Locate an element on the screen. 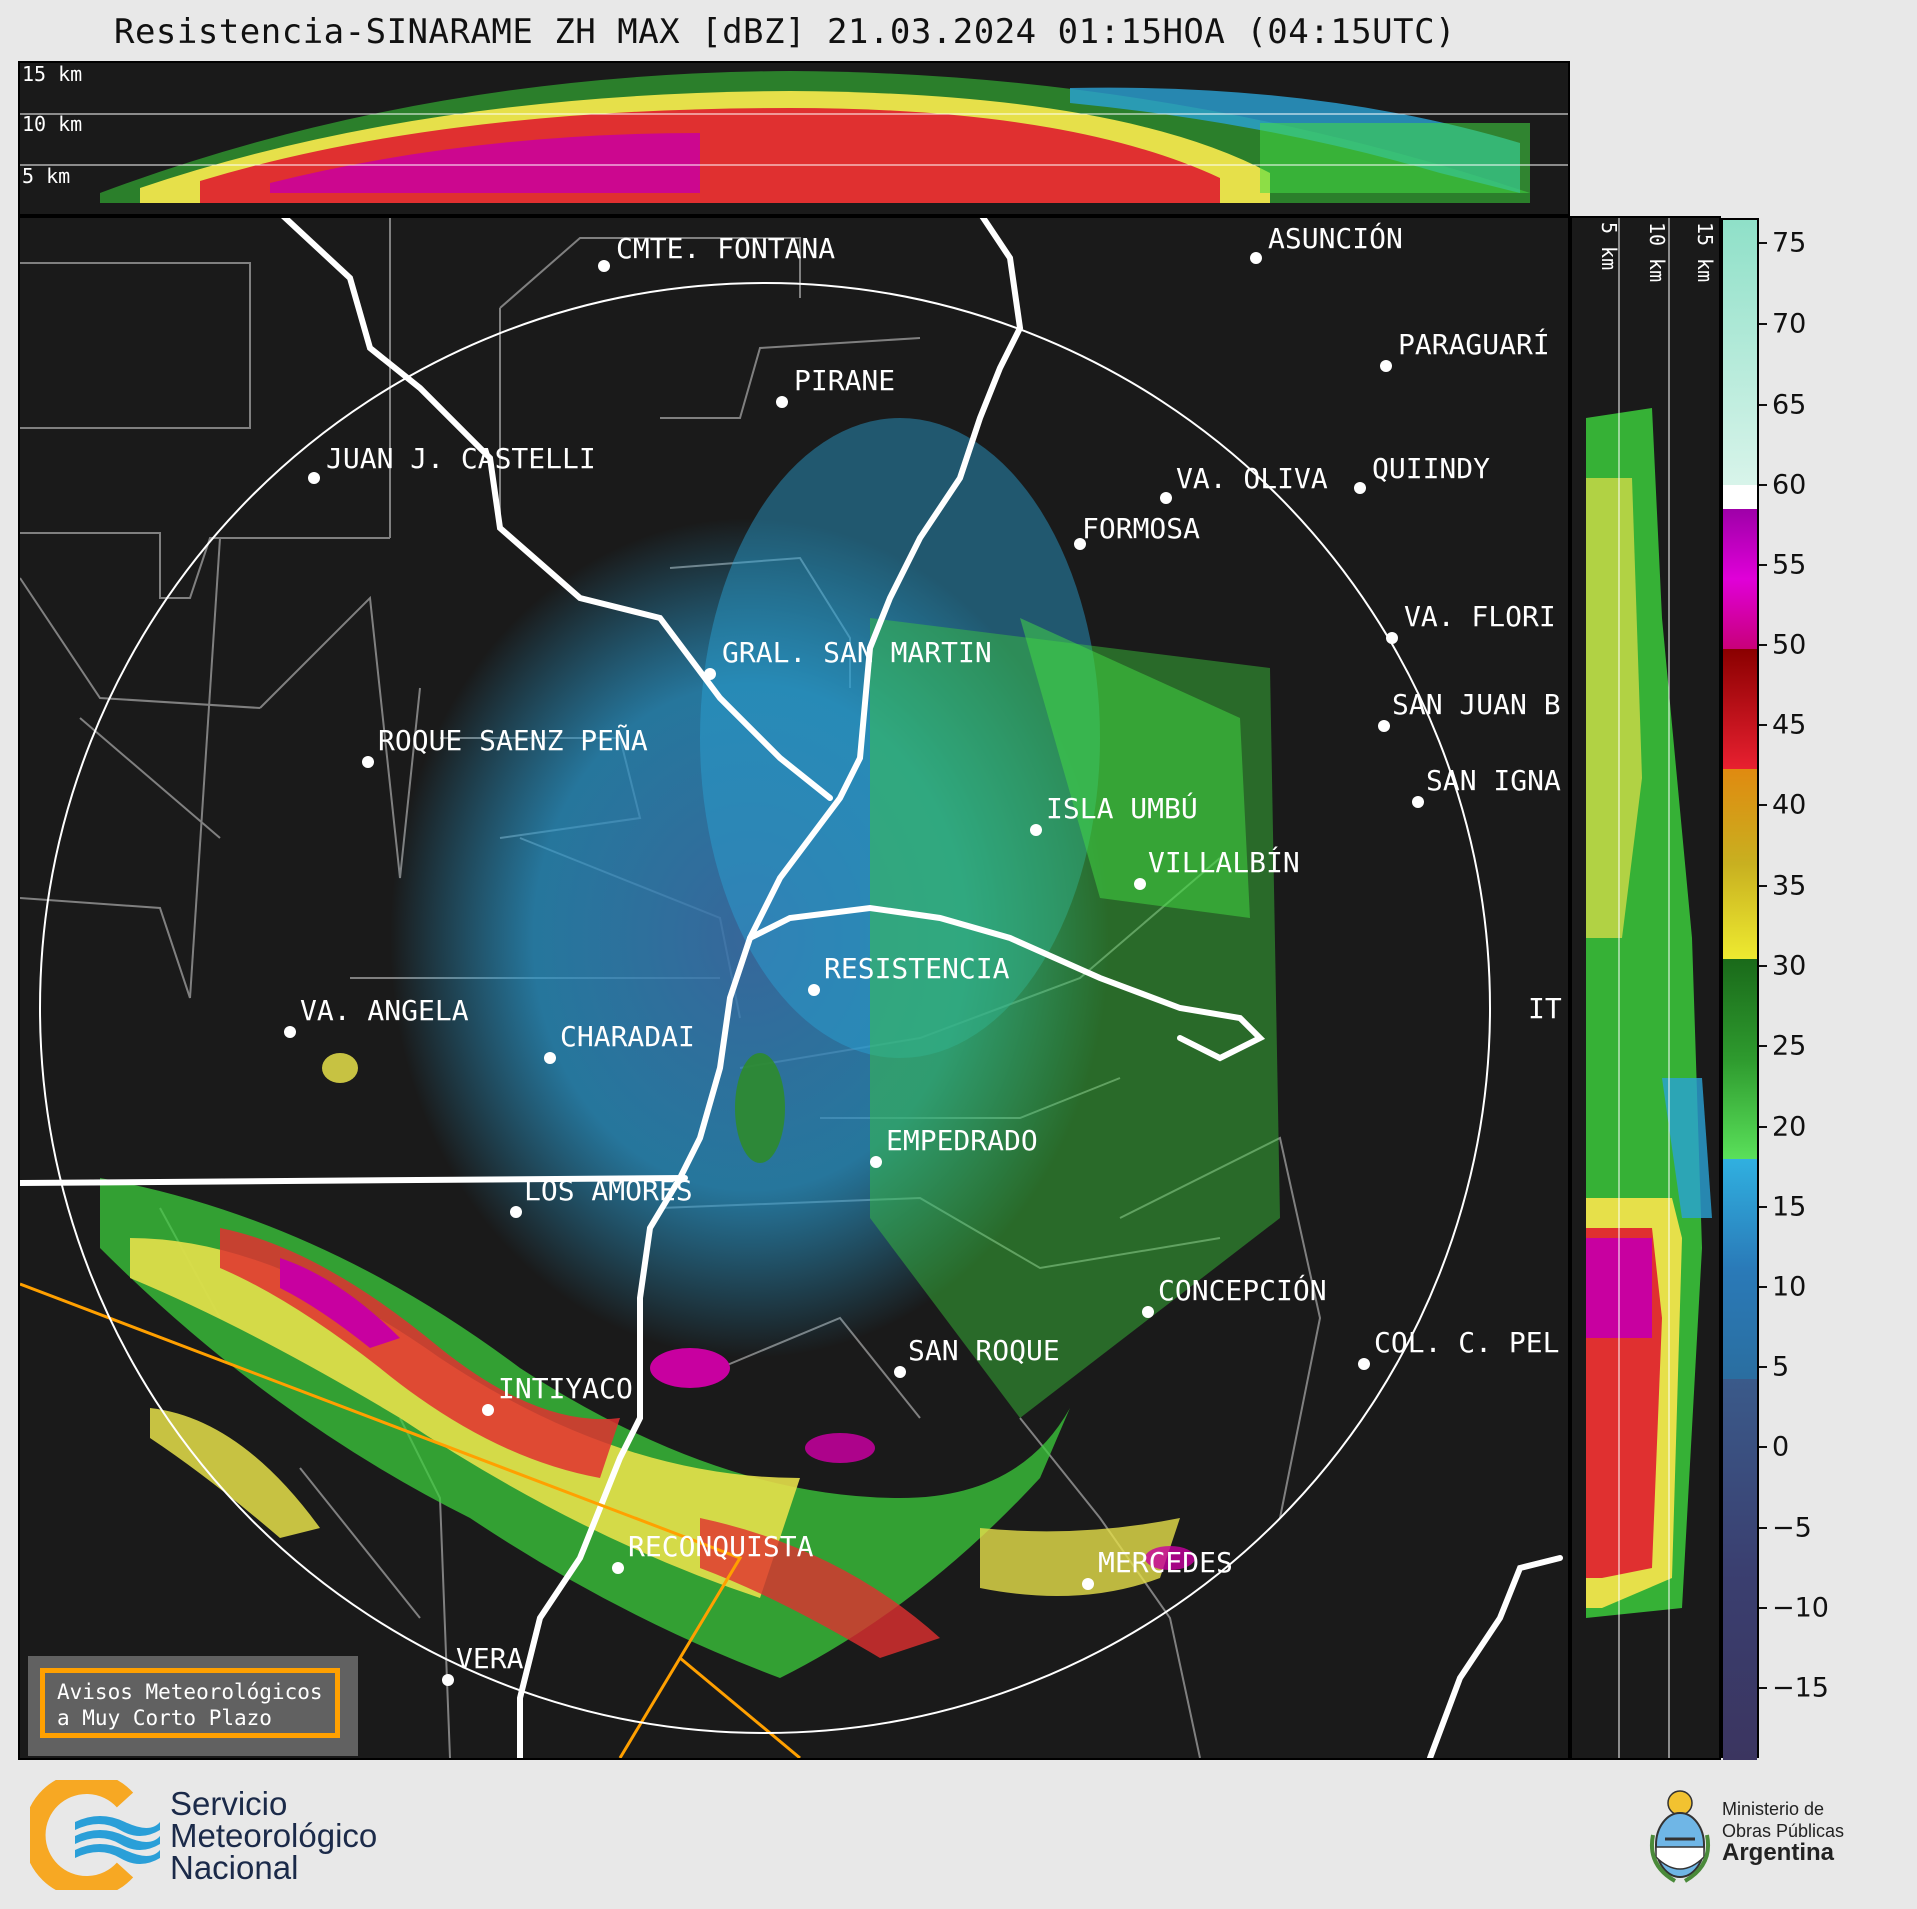 This screenshot has height=1909, width=1917. city-cmte-fontana: CMTE. FONTANA is located at coordinates (716, 252).